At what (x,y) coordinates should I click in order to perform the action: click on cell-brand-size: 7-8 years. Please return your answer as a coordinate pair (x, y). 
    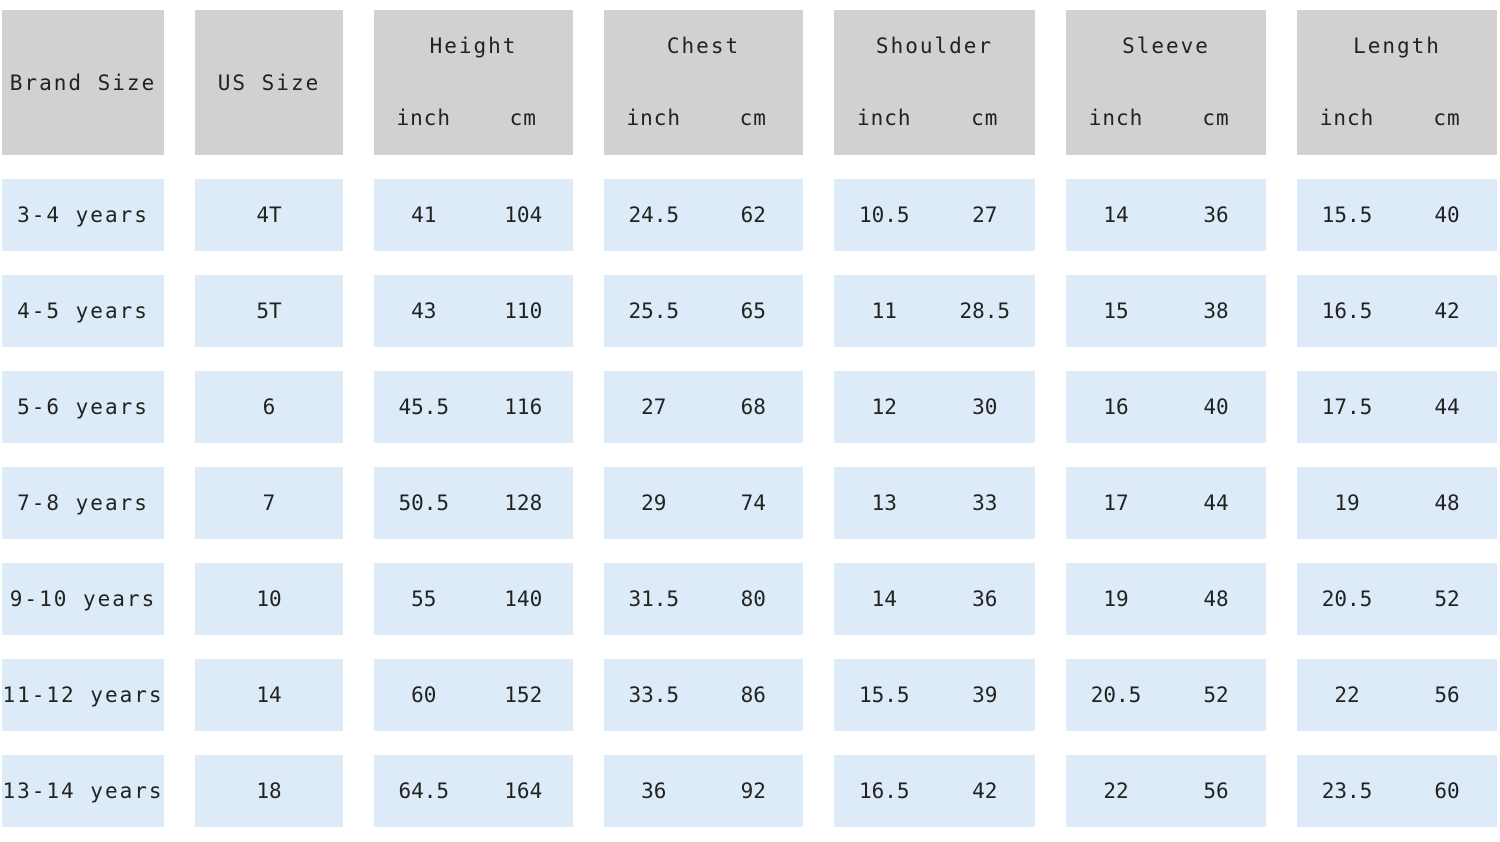
    Looking at the image, I should click on (83, 503).